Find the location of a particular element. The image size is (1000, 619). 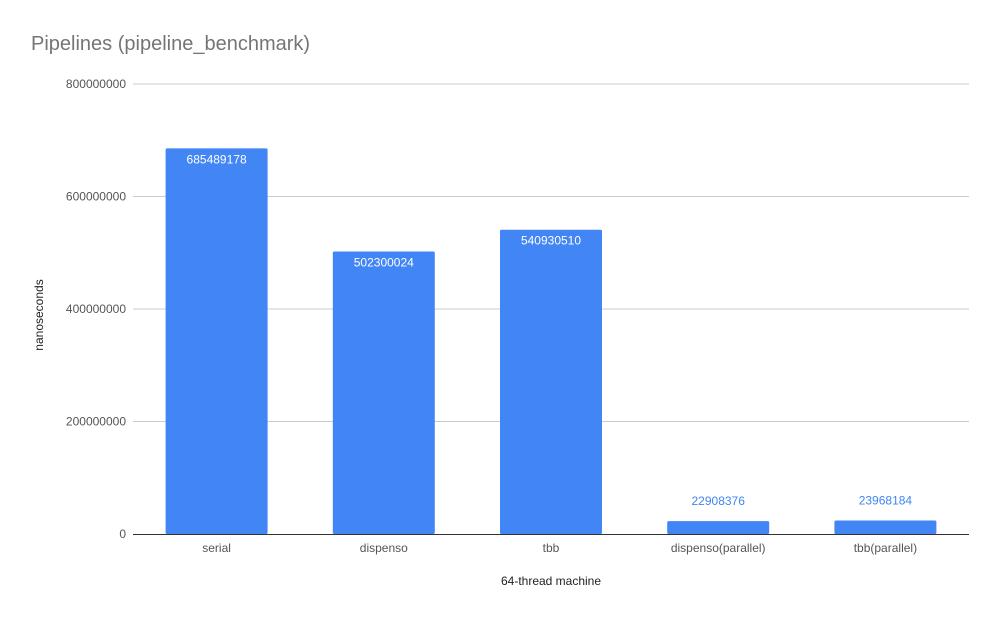

y-axis-title: nanoseconds is located at coordinates (39, 314).